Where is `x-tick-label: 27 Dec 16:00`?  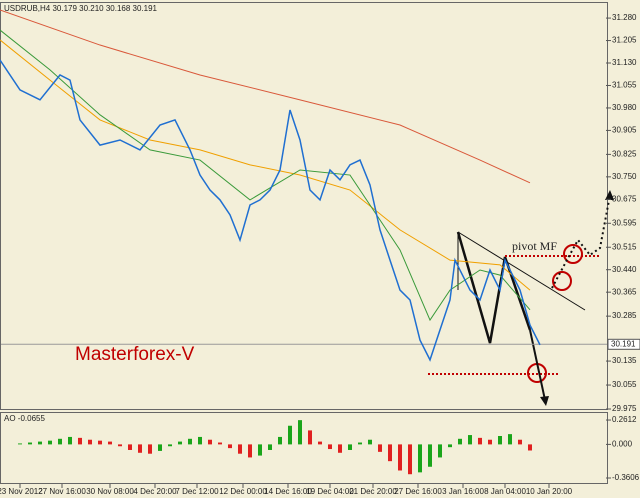
x-tick-label: 27 Dec 16:00 is located at coordinates (418, 491).